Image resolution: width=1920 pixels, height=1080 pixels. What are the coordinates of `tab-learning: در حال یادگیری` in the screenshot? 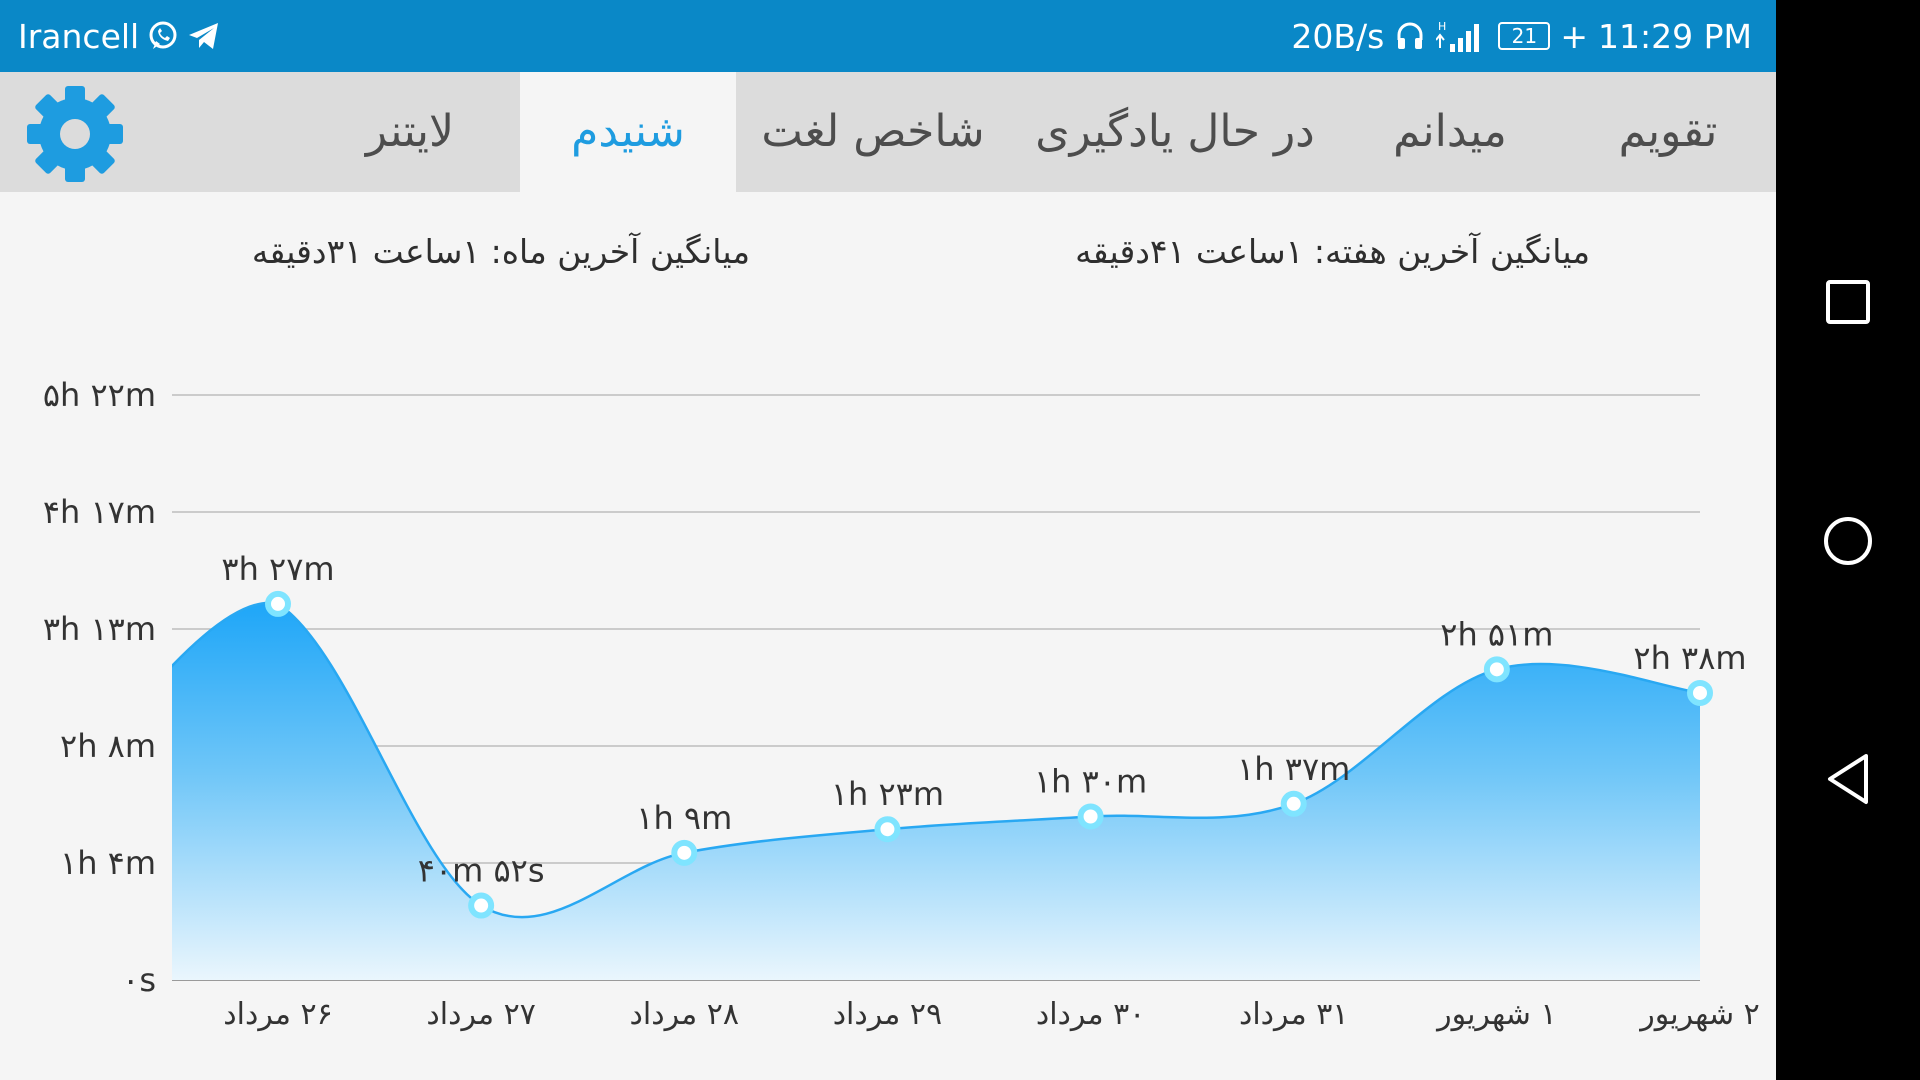 It's located at (1175, 131).